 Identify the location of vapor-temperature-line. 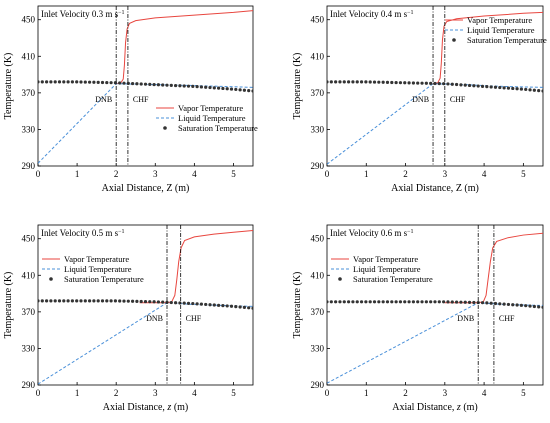
(487, 48).